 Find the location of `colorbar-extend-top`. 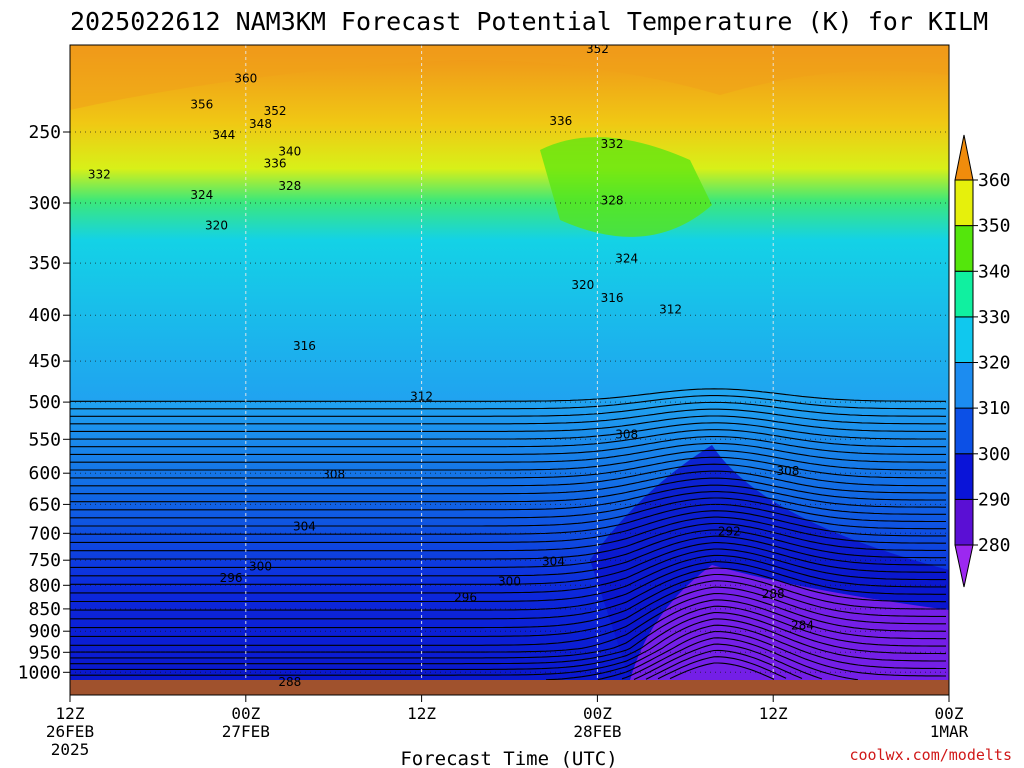

colorbar-extend-top is located at coordinates (964, 157).